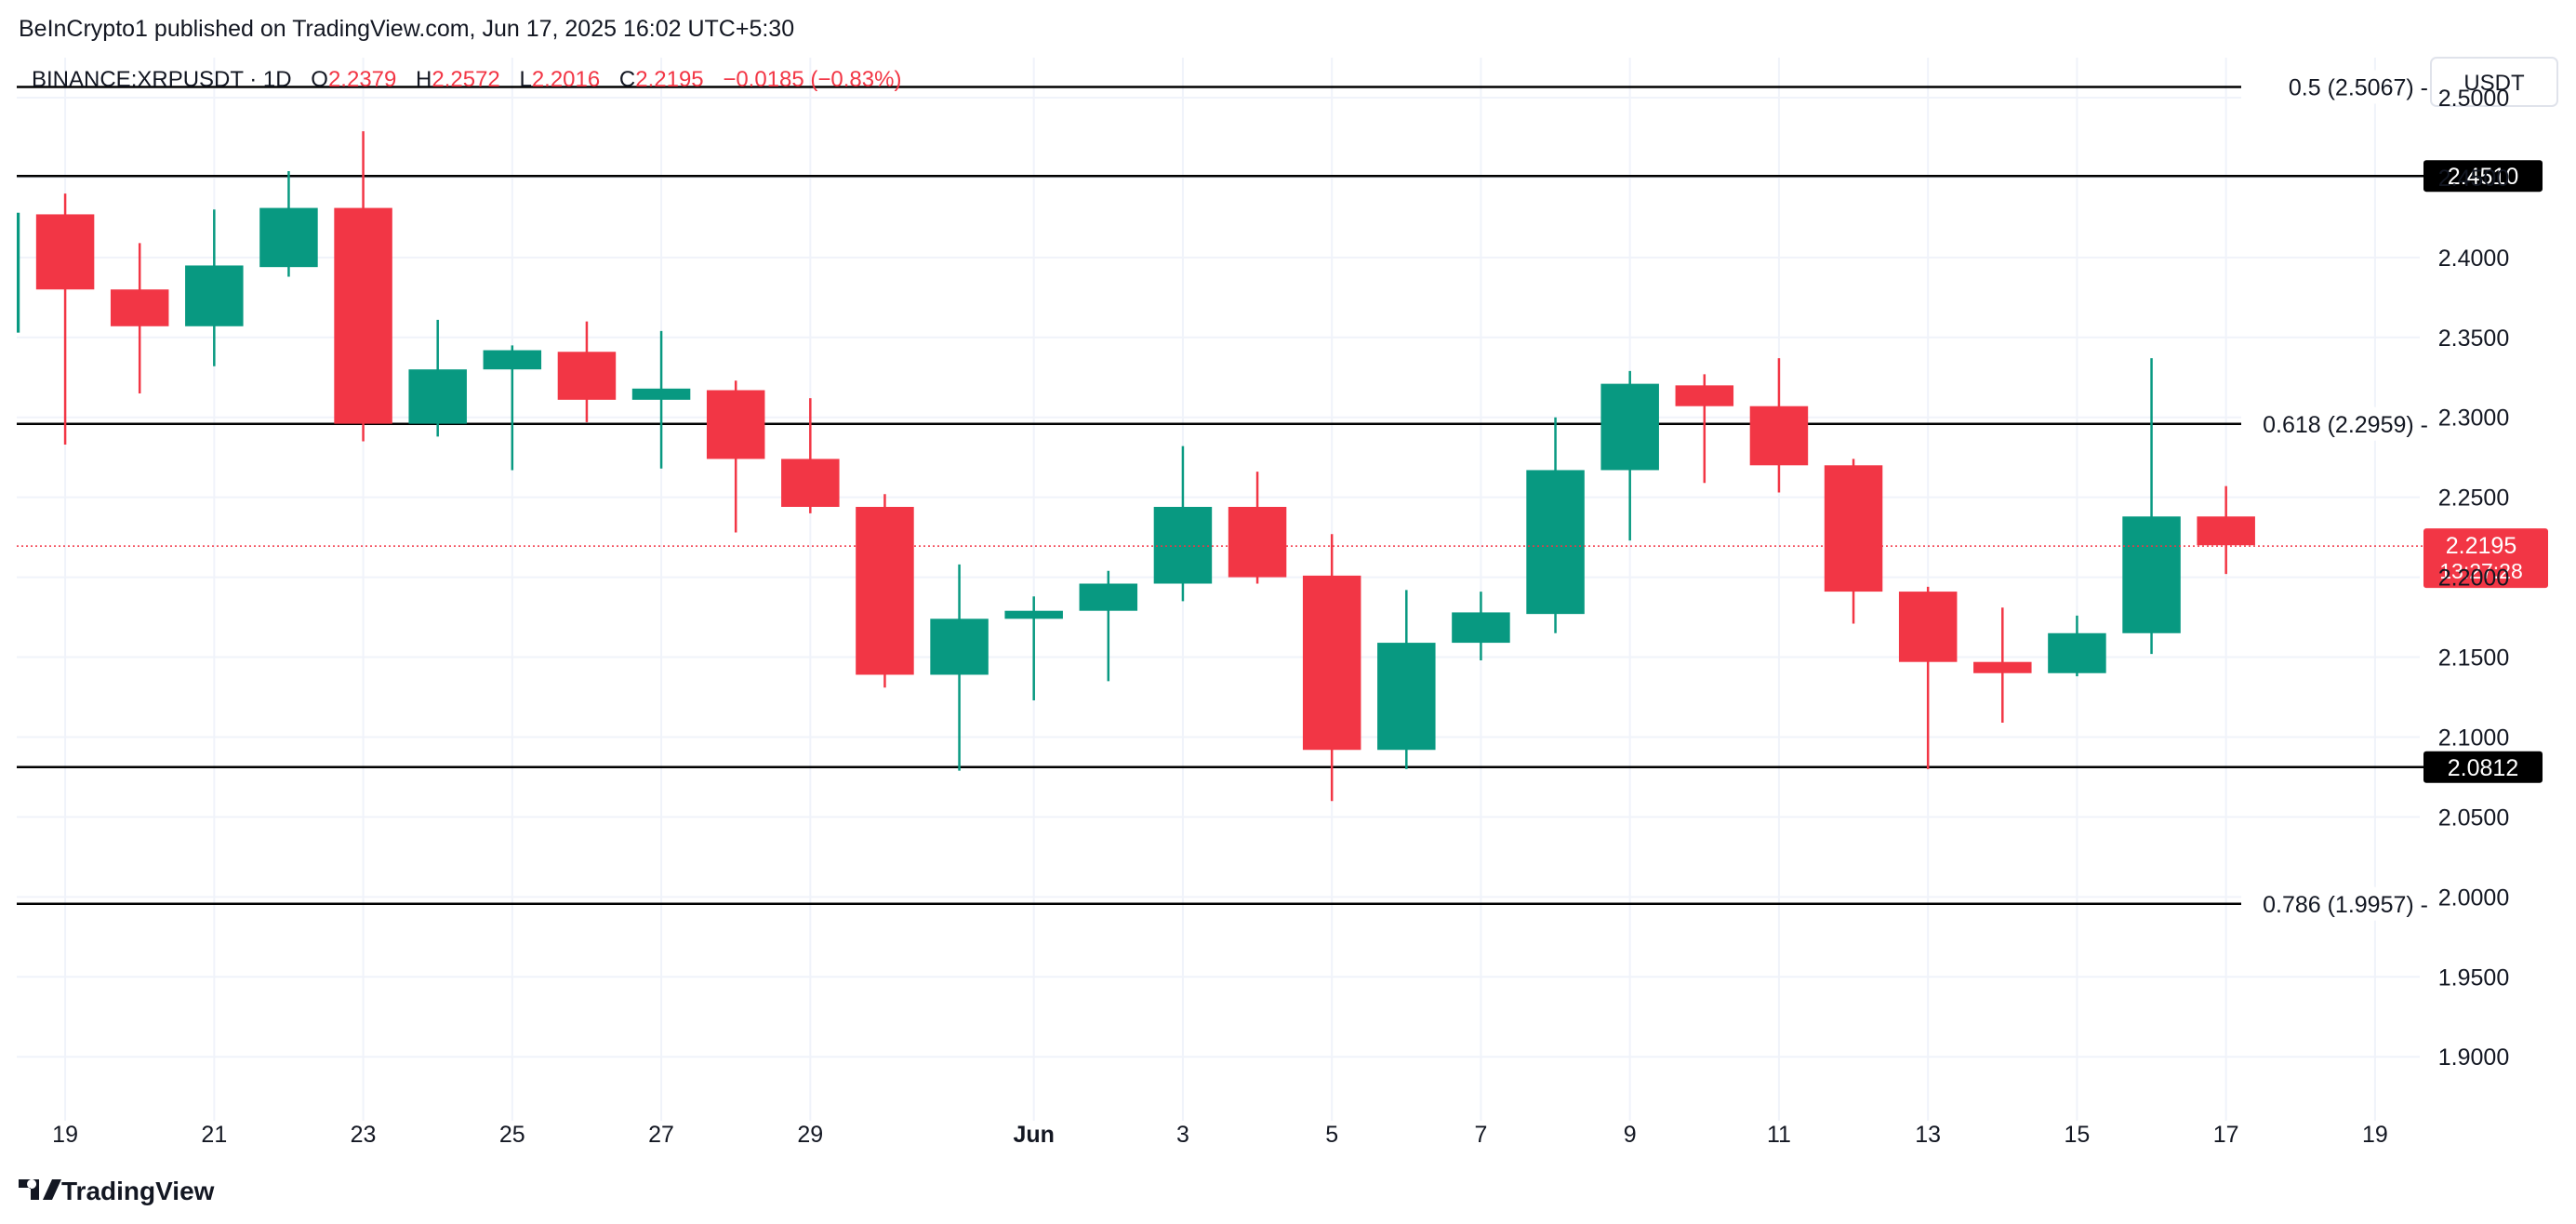 Image resolution: width=2576 pixels, height=1224 pixels. I want to click on open-label: O, so click(319, 79).